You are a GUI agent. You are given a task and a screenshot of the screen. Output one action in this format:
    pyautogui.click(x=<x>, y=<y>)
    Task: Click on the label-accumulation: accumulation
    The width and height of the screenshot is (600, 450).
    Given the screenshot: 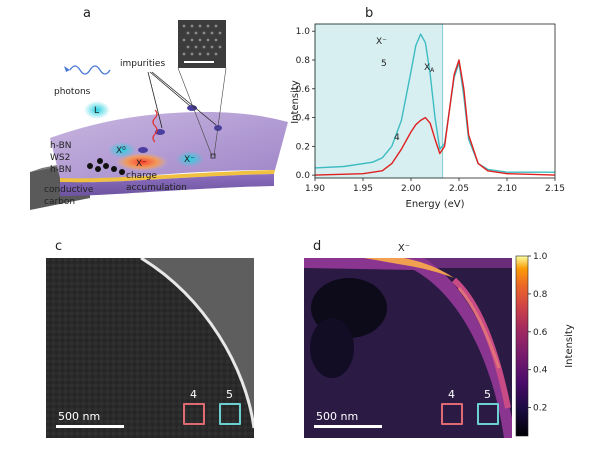 What is the action you would take?
    pyautogui.click(x=156, y=188)
    